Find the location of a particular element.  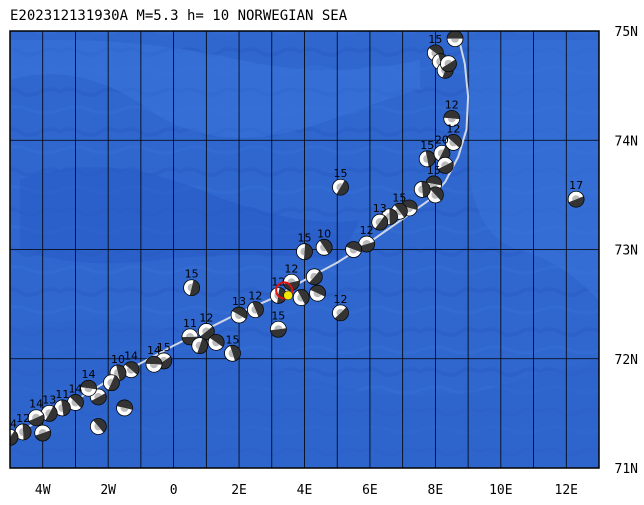

mainshock-marker is located at coordinates (284, 291).